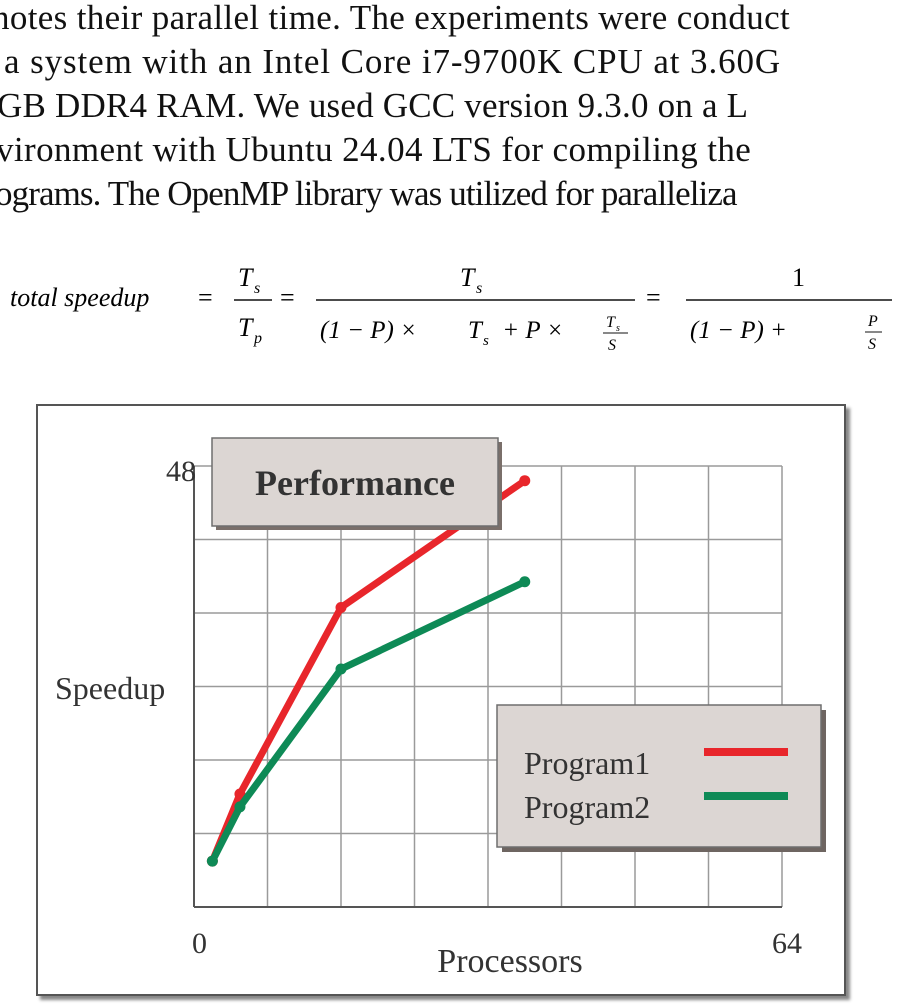 The height and width of the screenshot is (1007, 909). Describe the element at coordinates (533, 330) in the screenshot. I see `term-plus-p: + P ×` at that location.